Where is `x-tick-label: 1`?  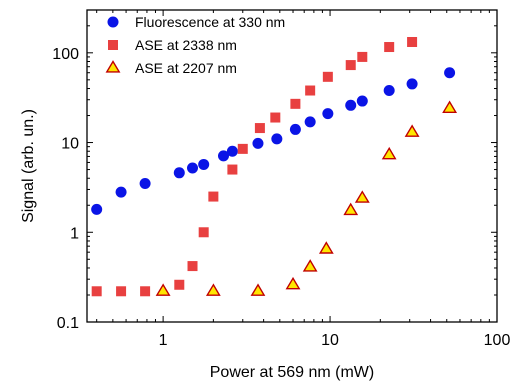 x-tick-label: 1 is located at coordinates (163, 340).